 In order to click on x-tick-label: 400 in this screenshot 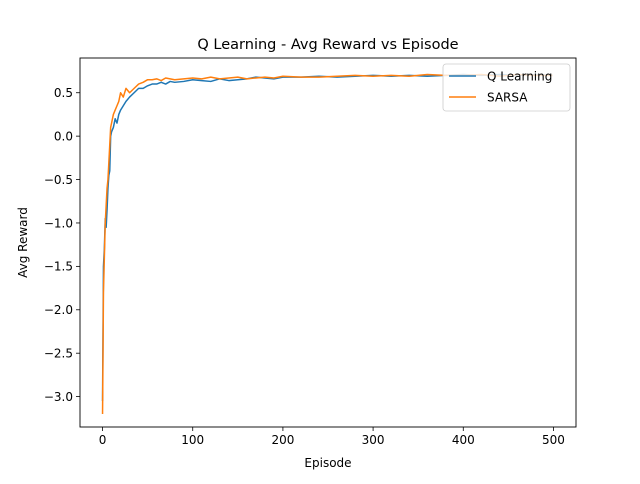, I will do `click(463, 440)`.